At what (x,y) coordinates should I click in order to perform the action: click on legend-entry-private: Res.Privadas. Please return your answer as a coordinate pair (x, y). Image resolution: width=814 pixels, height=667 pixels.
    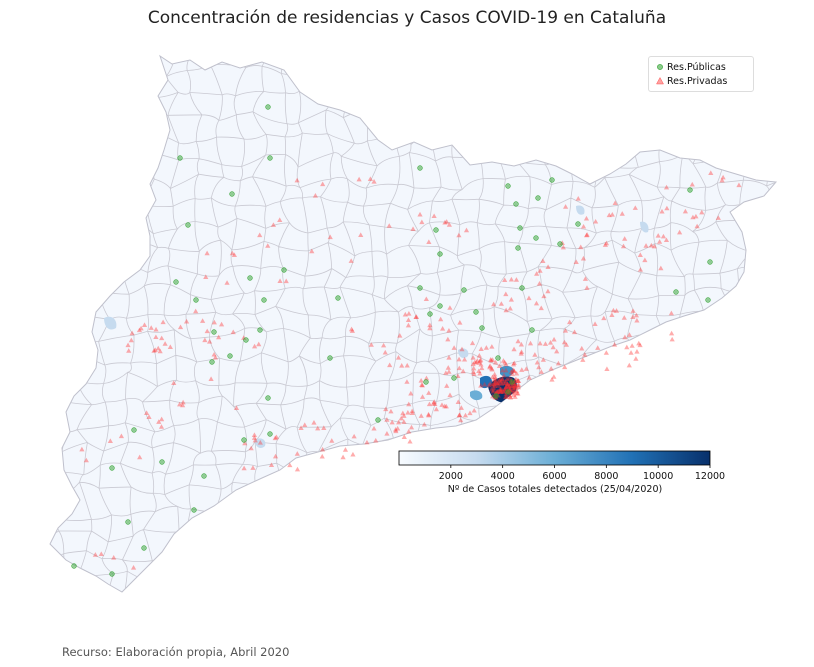
    Looking at the image, I should click on (691, 81).